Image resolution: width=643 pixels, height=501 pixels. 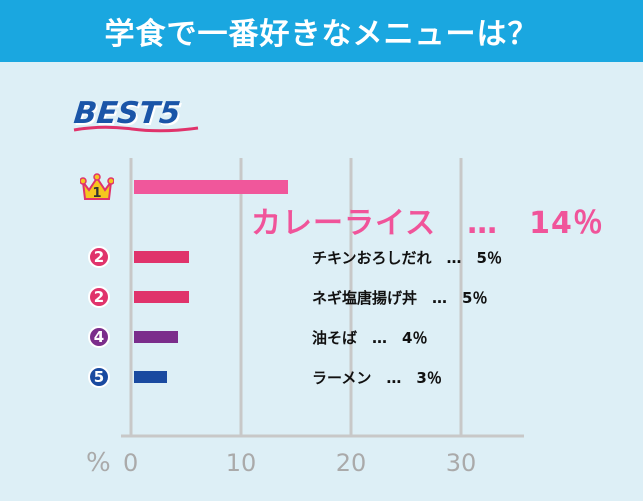 What do you see at coordinates (96, 193) in the screenshot?
I see `svg-text: 1` at bounding box center [96, 193].